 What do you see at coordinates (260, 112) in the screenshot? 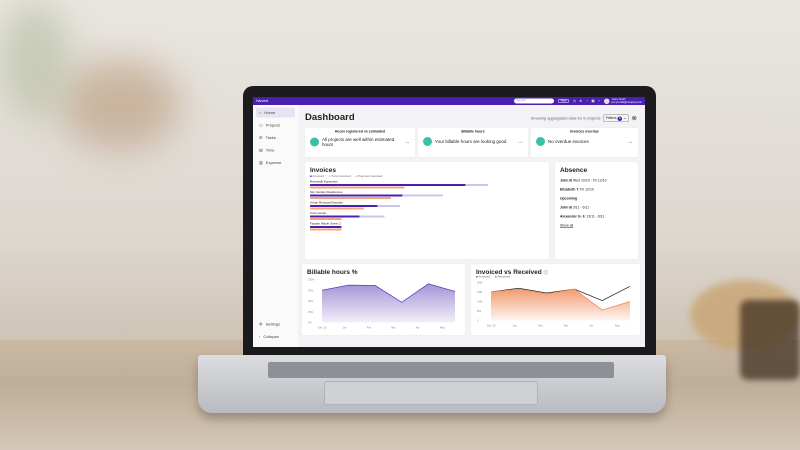
I see `home-icon: ⌂` at bounding box center [260, 112].